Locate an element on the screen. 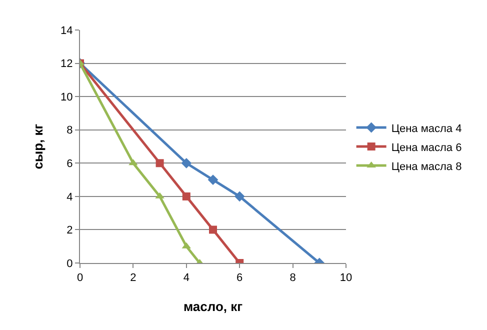  y-tick-label: 0 is located at coordinates (69, 264).